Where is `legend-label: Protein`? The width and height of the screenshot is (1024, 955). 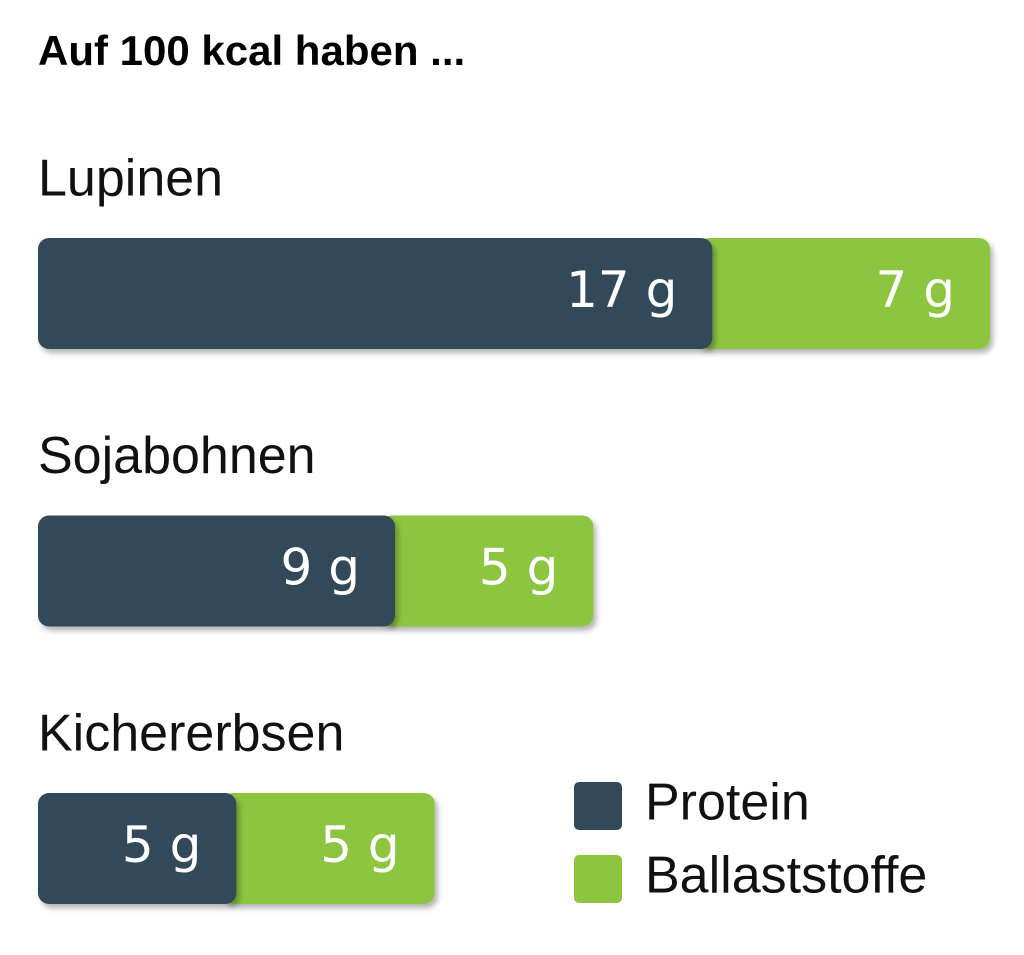
legend-label: Protein is located at coordinates (727, 803).